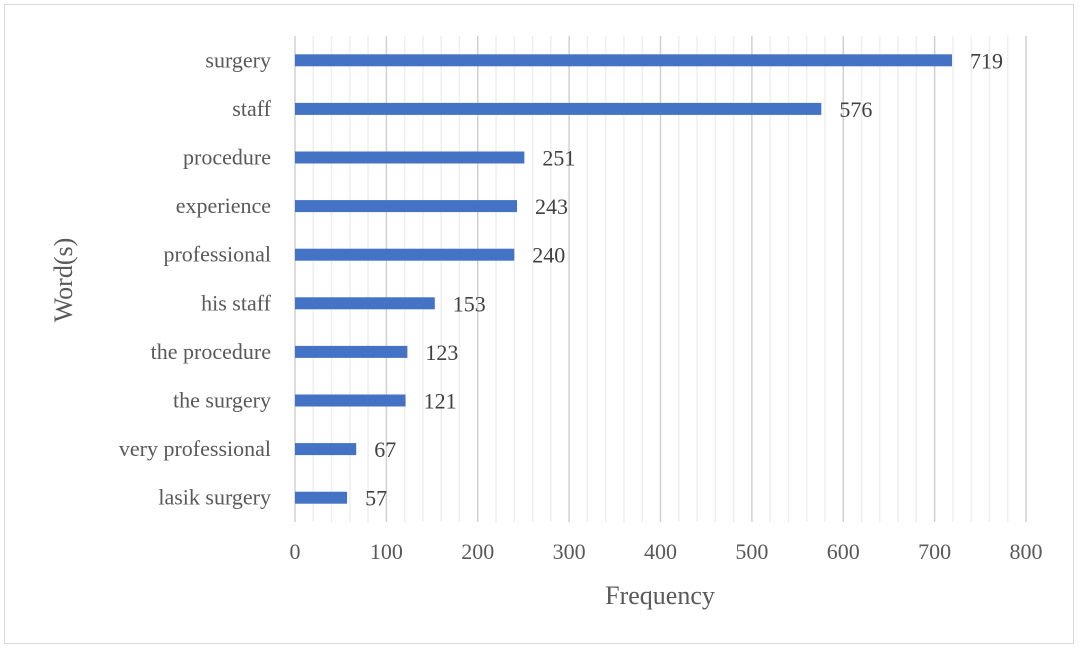  I want to click on x-tick-label: 800, so click(1026, 551).